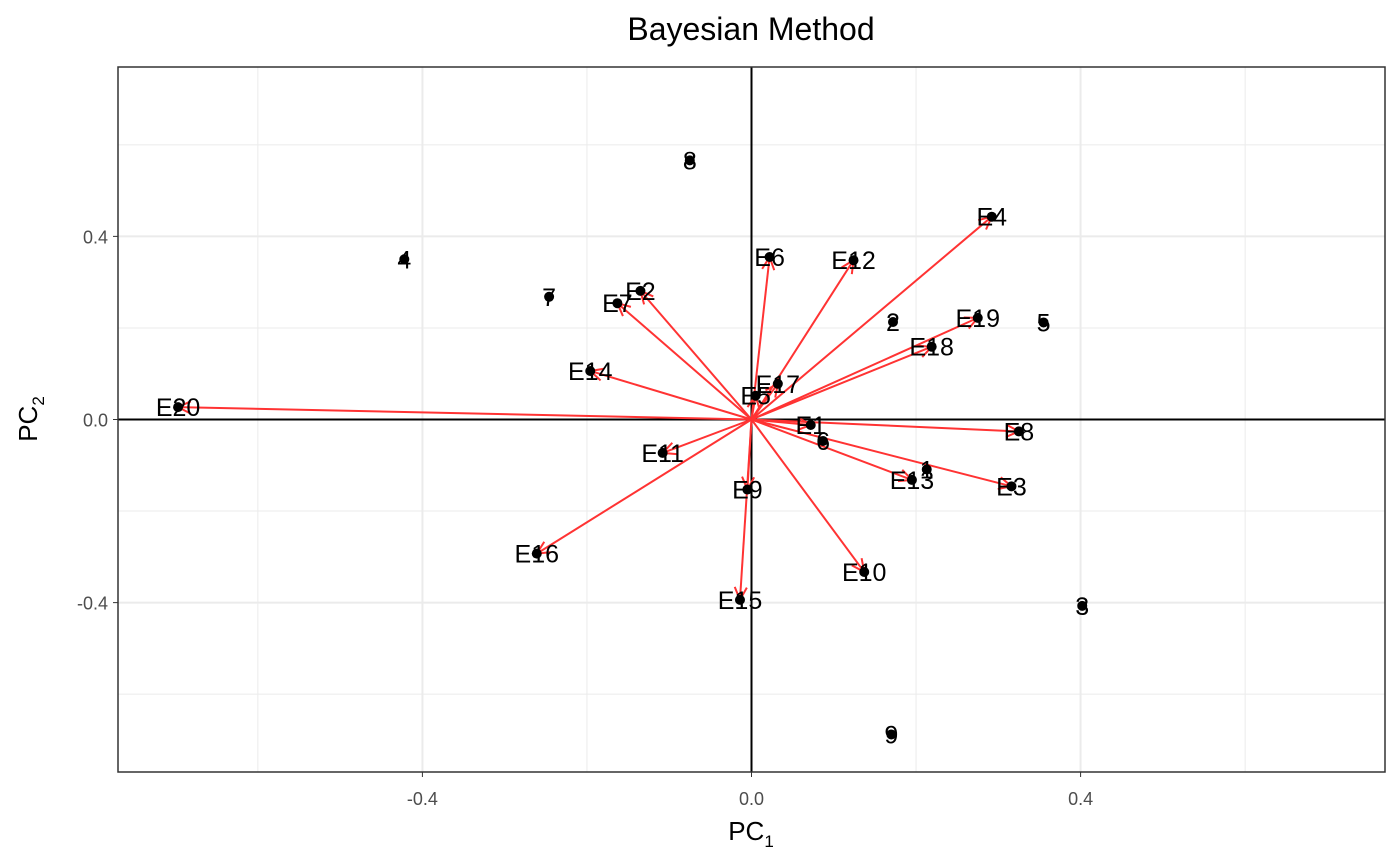 The width and height of the screenshot is (1400, 866). I want to click on genotype-label-3: 3, so click(1082, 607).